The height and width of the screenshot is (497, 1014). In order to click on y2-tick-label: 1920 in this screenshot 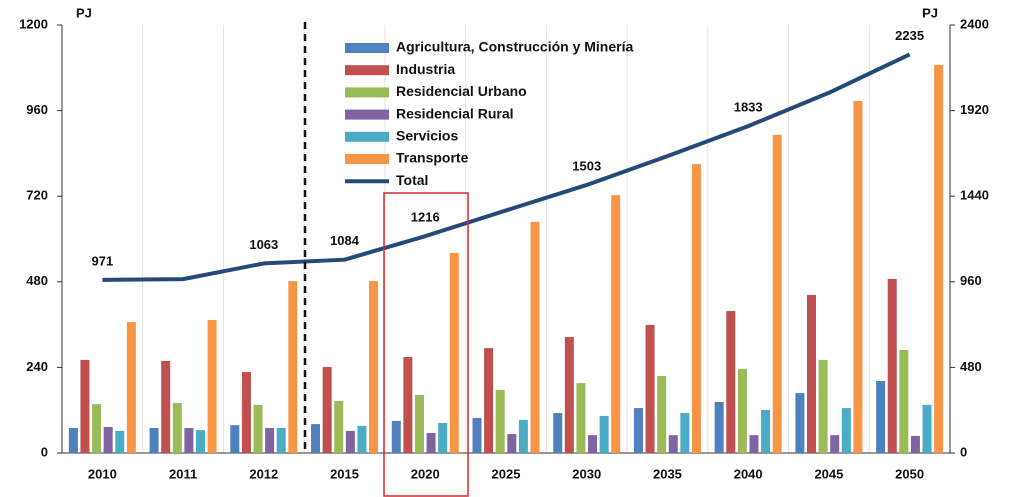, I will do `click(974, 109)`.